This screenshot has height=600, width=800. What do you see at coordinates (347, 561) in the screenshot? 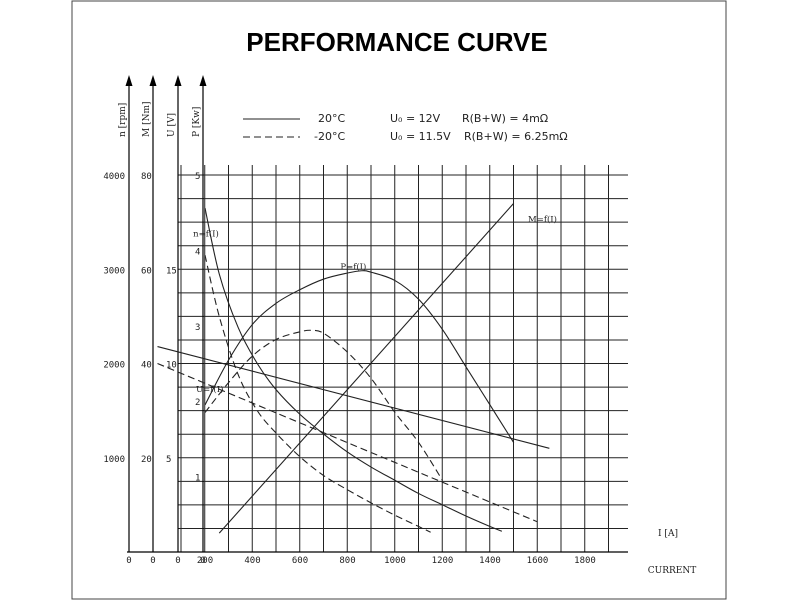
I see `x-tick-label: 800` at bounding box center [347, 561].